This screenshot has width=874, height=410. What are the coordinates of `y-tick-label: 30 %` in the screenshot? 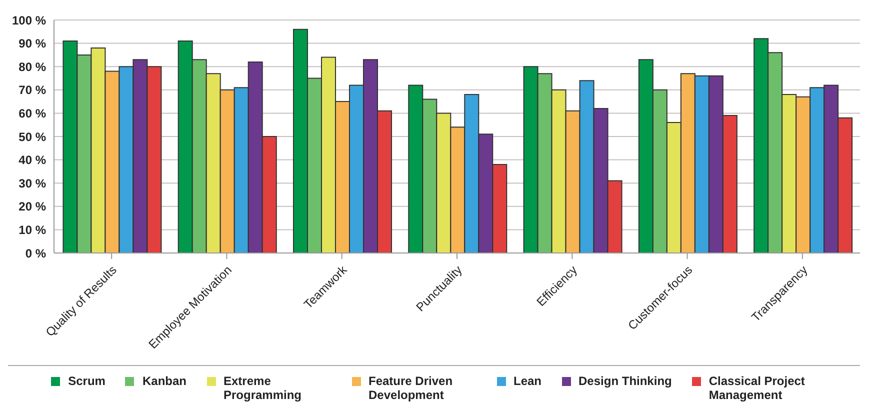 It's located at (32, 183).